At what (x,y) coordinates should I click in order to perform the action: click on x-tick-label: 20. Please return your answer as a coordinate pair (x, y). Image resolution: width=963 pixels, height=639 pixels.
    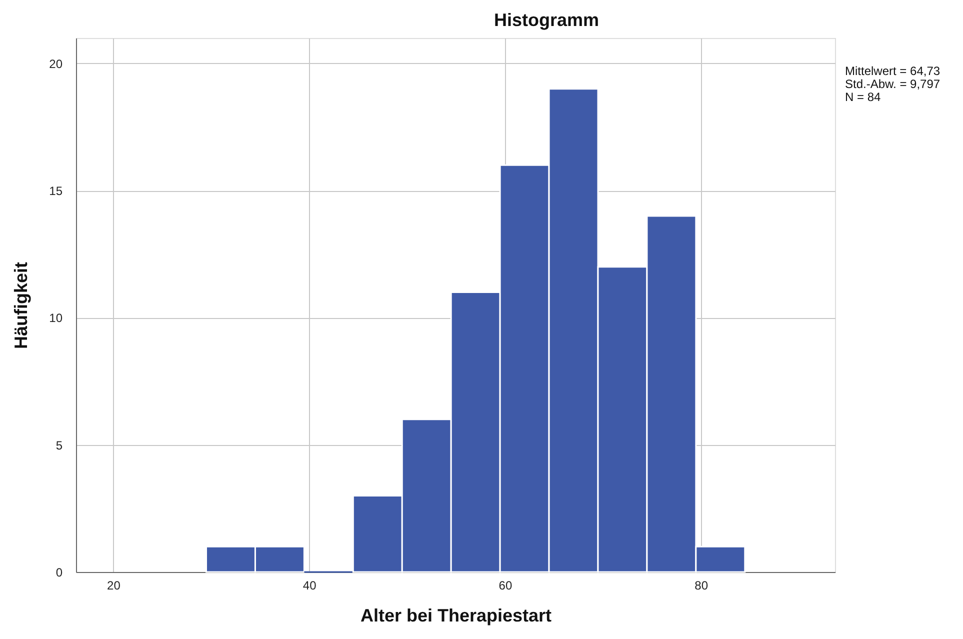
    Looking at the image, I should click on (114, 585).